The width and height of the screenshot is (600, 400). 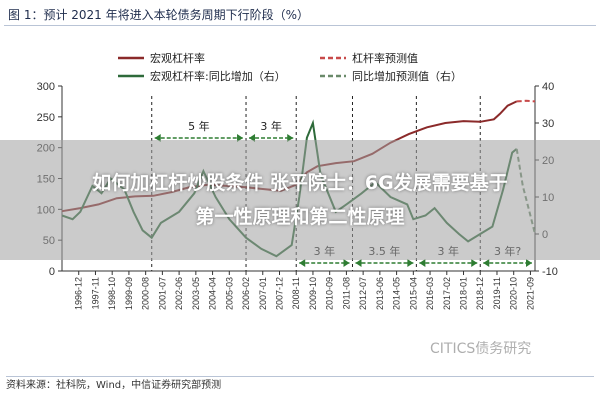 What do you see at coordinates (397, 293) in the screenshot?
I see `x-tick-label: 2014-05` at bounding box center [397, 293].